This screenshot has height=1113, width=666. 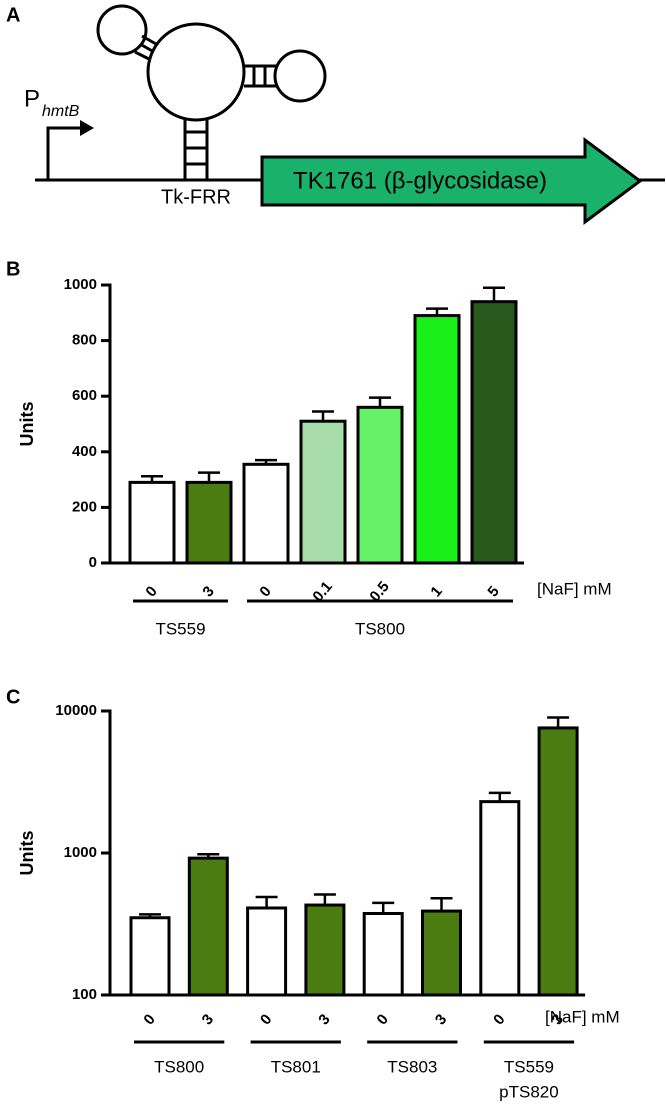 I want to click on y-tick-label: 400, so click(x=84, y=451).